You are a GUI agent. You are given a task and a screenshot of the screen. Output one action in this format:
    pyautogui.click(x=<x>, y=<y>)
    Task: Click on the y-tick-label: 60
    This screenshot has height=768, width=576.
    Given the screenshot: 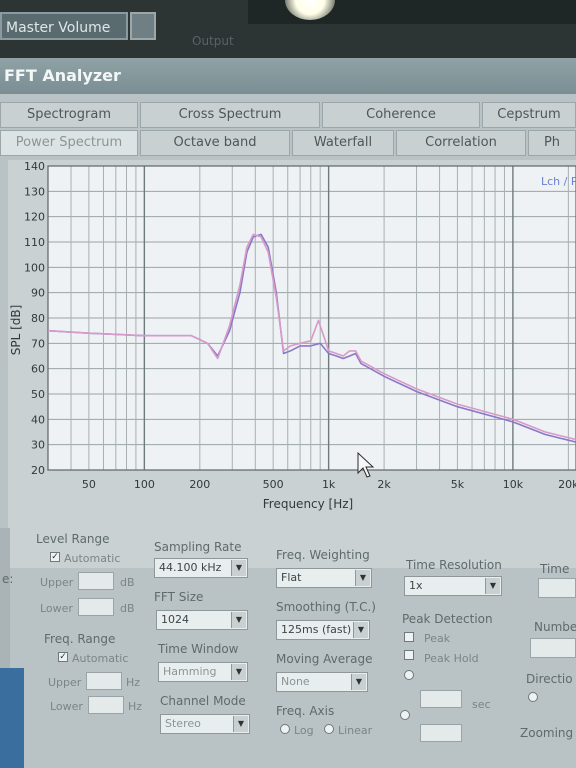 What is the action you would take?
    pyautogui.click(x=38, y=369)
    